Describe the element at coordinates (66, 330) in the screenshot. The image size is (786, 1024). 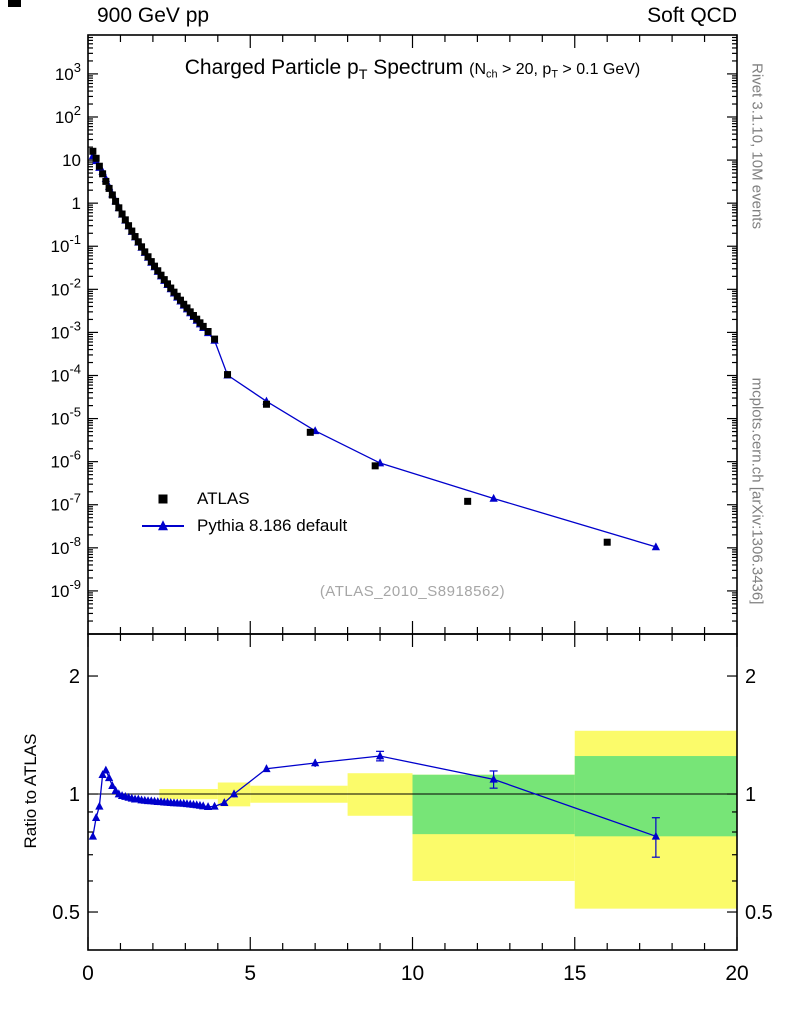
I see `svg-text: 10⁻³` at that location.